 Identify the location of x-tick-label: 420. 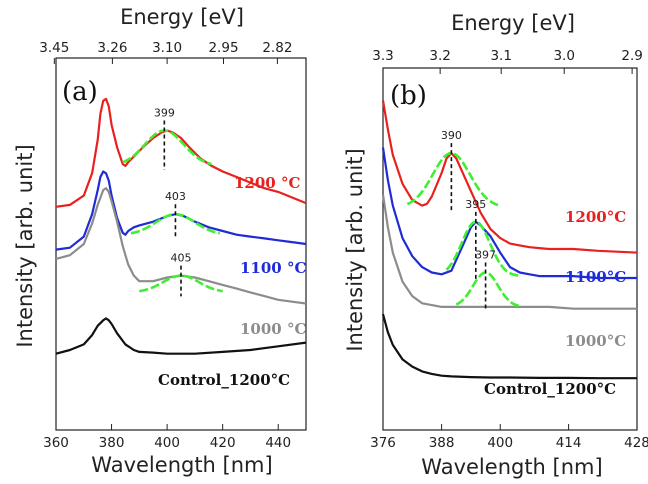
(223, 443).